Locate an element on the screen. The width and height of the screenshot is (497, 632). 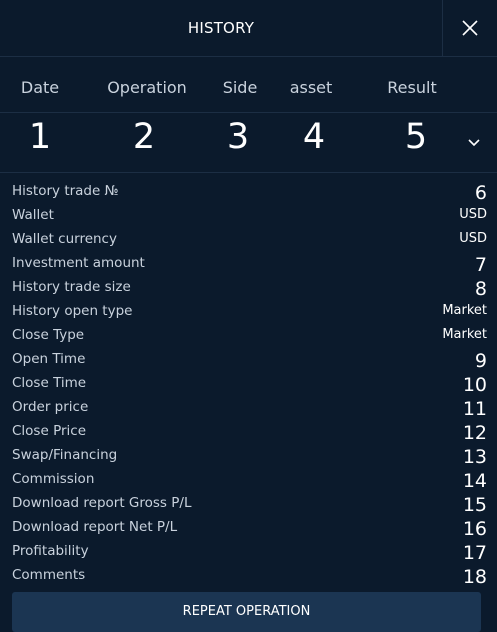
detail-value: 18 is located at coordinates (474, 577).